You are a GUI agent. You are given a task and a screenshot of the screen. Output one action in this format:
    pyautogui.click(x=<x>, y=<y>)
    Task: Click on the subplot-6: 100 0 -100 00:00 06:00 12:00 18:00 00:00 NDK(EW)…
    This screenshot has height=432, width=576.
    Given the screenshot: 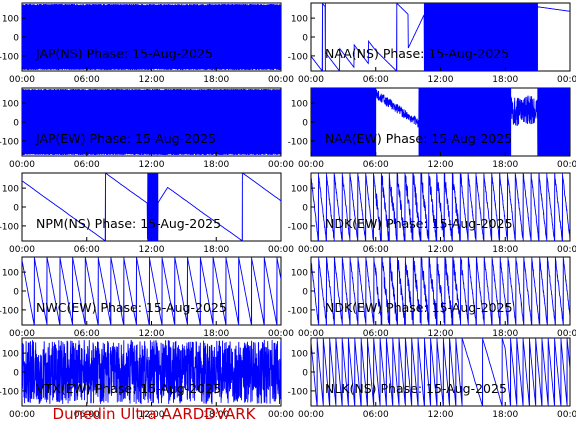 What is the action you would take?
    pyautogui.click(x=432, y=213)
    